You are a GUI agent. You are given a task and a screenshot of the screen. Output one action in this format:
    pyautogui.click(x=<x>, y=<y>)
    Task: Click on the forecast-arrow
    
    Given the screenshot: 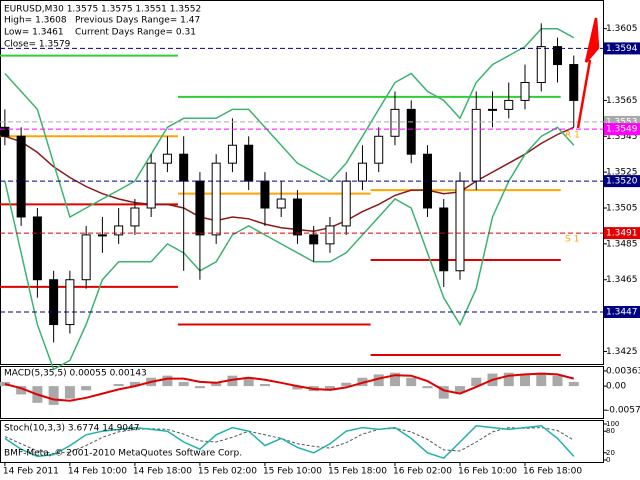 What is the action you would take?
    pyautogui.click(x=588, y=73)
    